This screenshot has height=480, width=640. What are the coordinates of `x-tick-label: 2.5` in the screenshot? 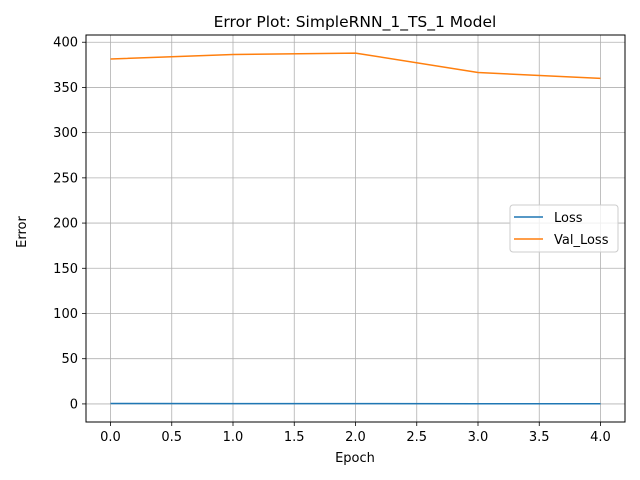 It's located at (416, 437).